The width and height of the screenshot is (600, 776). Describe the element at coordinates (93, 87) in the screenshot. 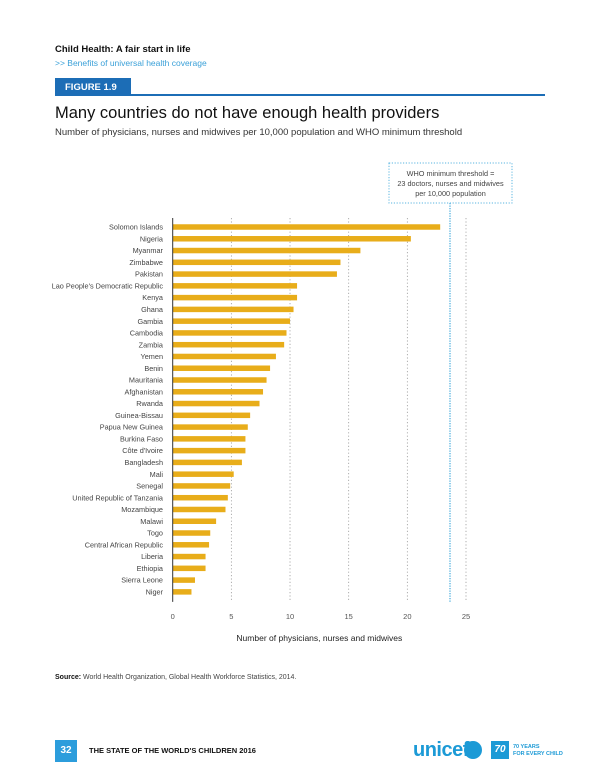

I see `figure-label: FIGURE 1.9` at that location.